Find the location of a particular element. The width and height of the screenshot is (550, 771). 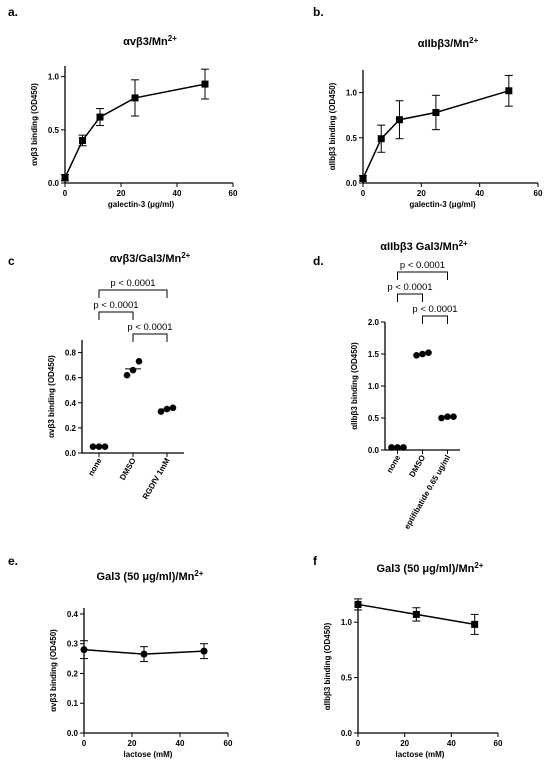

y-tick-label: 1.5 is located at coordinates (374, 354).